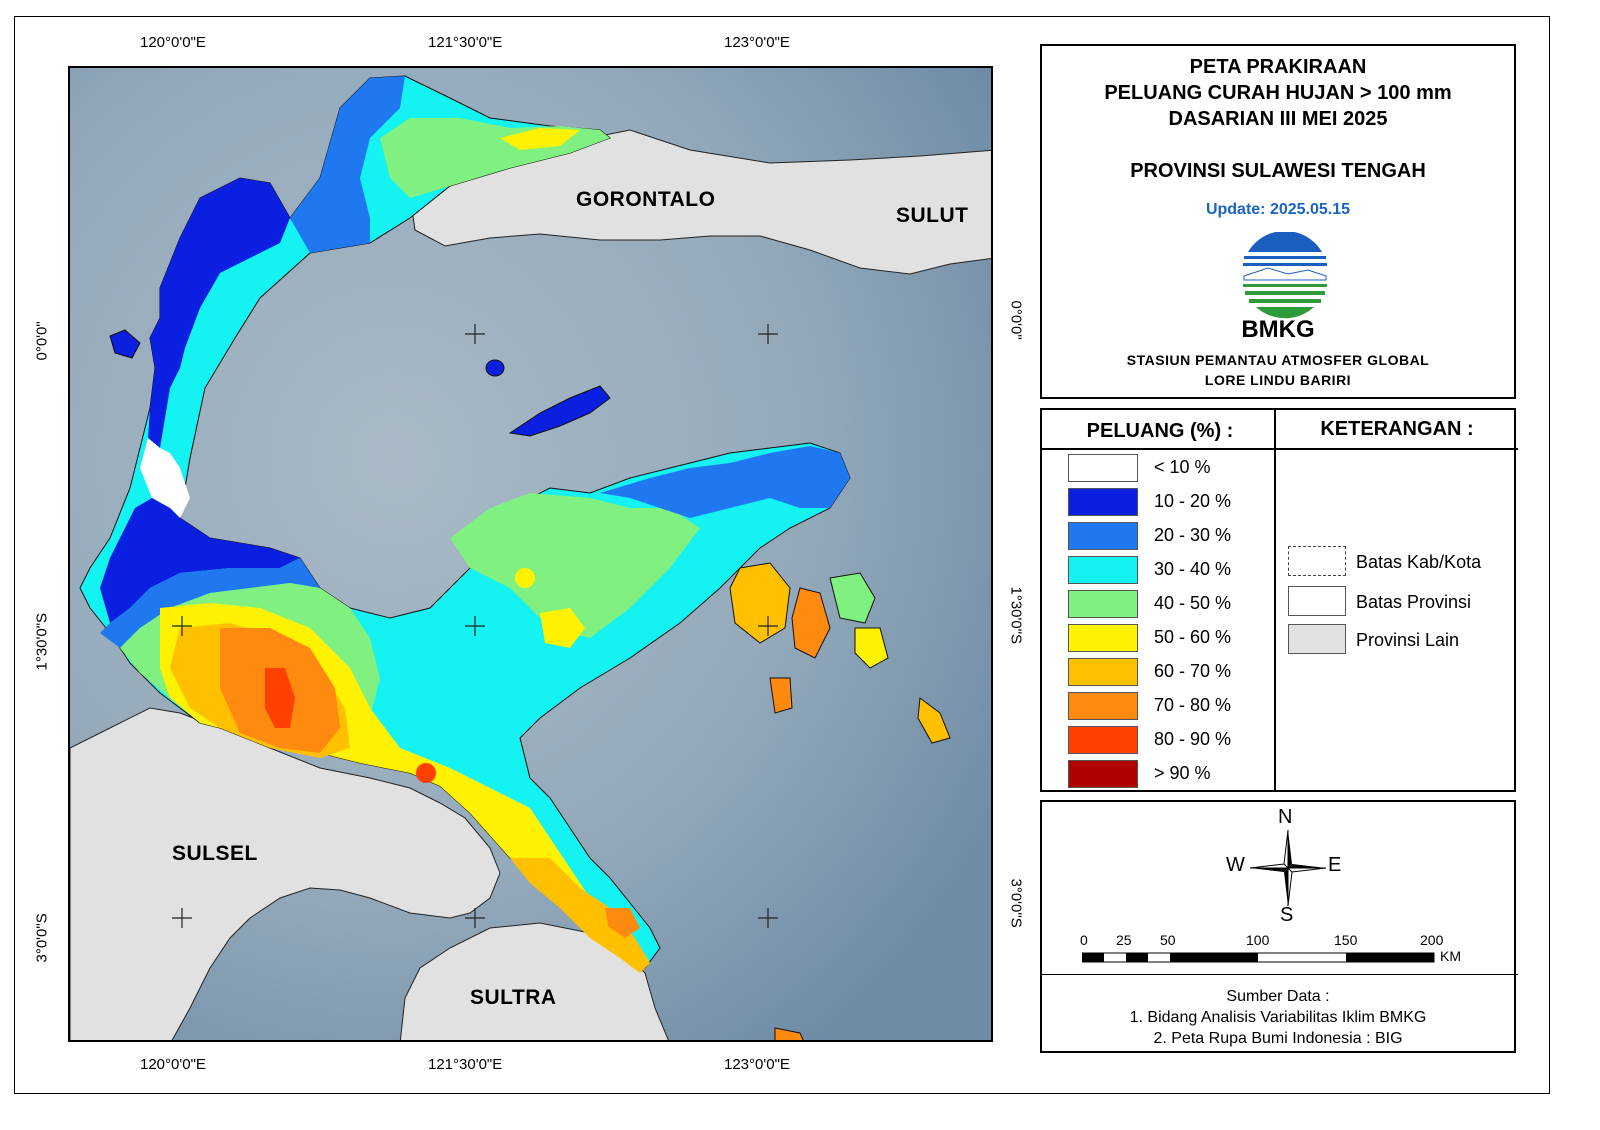 The image size is (1600, 1130). What do you see at coordinates (1235, 865) in the screenshot?
I see `compass-w: W` at bounding box center [1235, 865].